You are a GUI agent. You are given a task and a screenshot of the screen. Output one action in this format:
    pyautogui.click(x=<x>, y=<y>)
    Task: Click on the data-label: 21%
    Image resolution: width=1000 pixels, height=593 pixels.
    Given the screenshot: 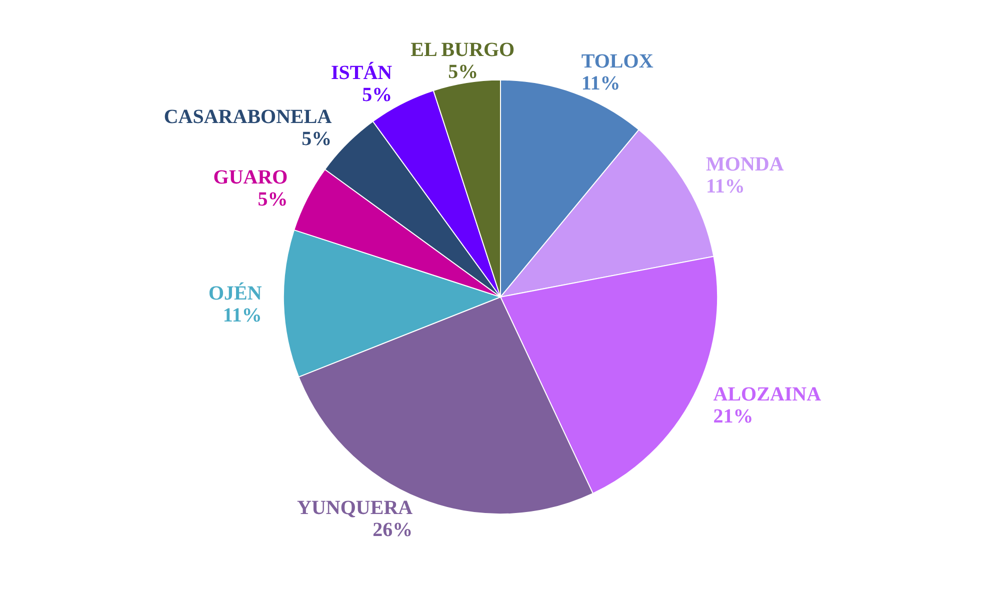 What is the action you would take?
    pyautogui.click(x=733, y=416)
    